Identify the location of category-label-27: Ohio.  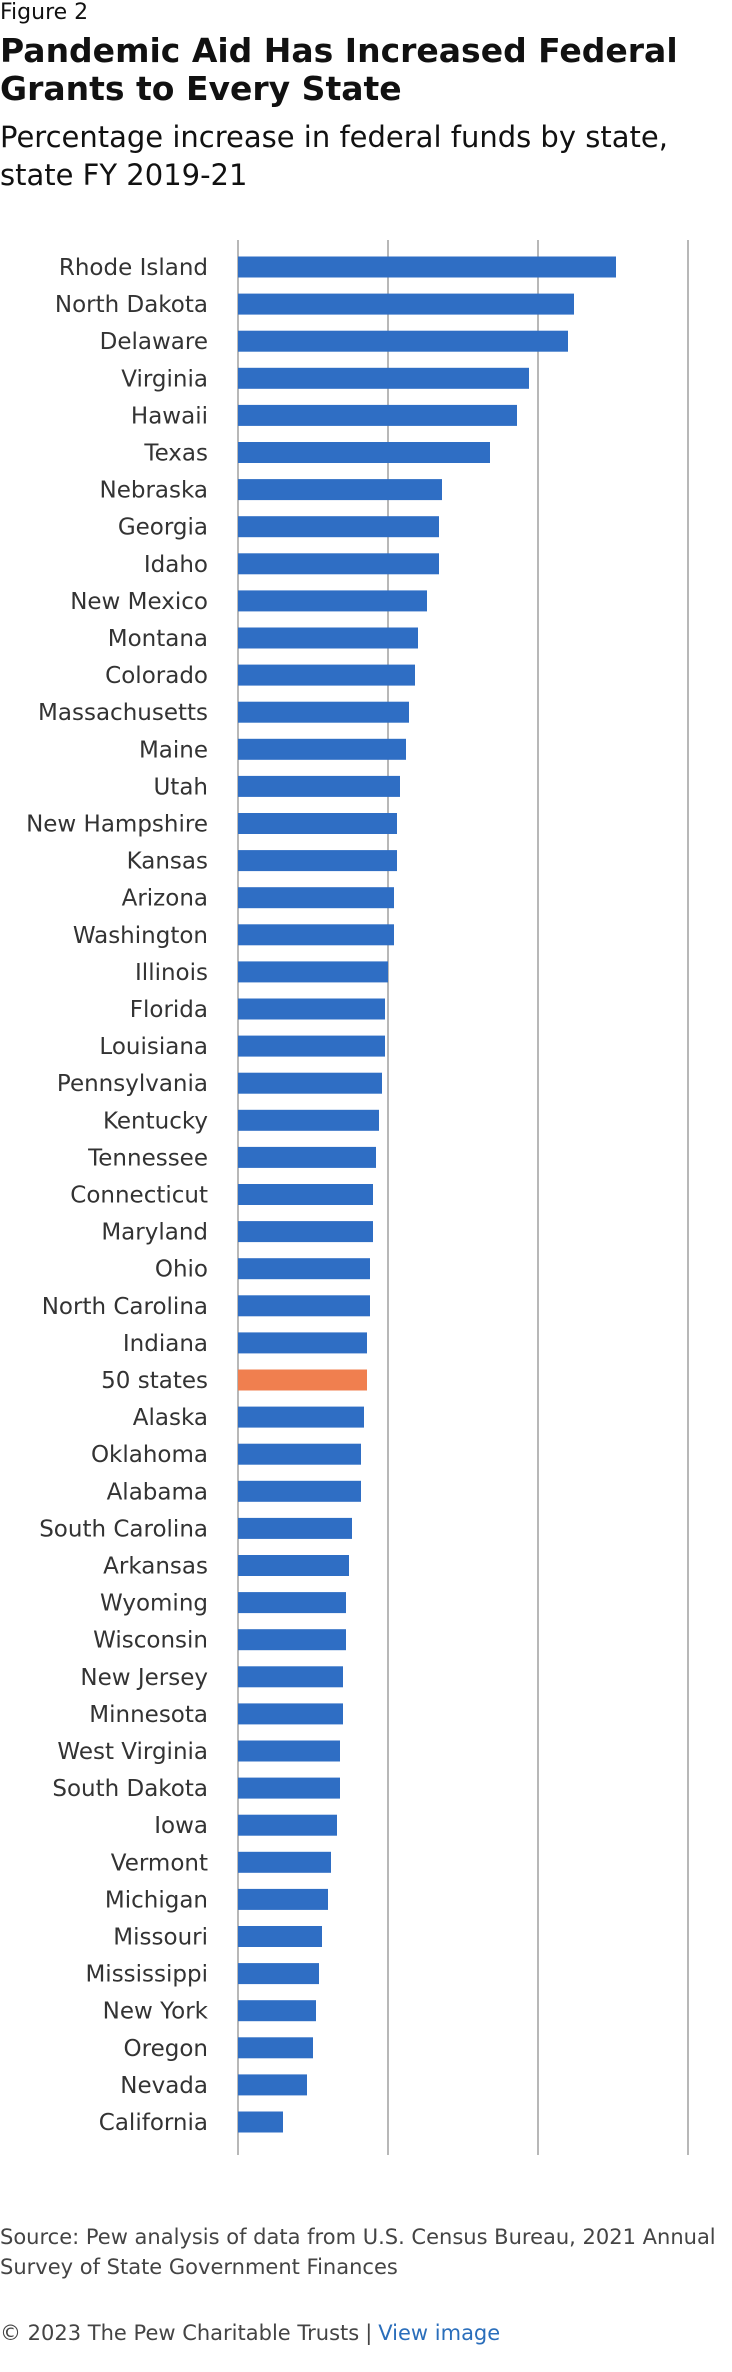
(181, 1270).